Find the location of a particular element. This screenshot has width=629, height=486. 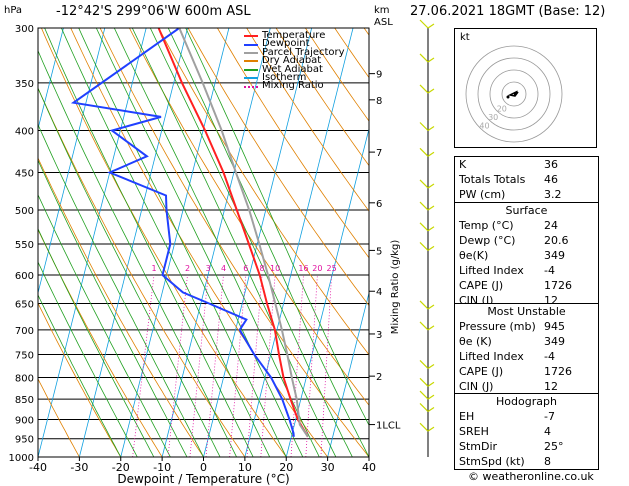

mixing-ratio-label: 8 is located at coordinates (262, 268).